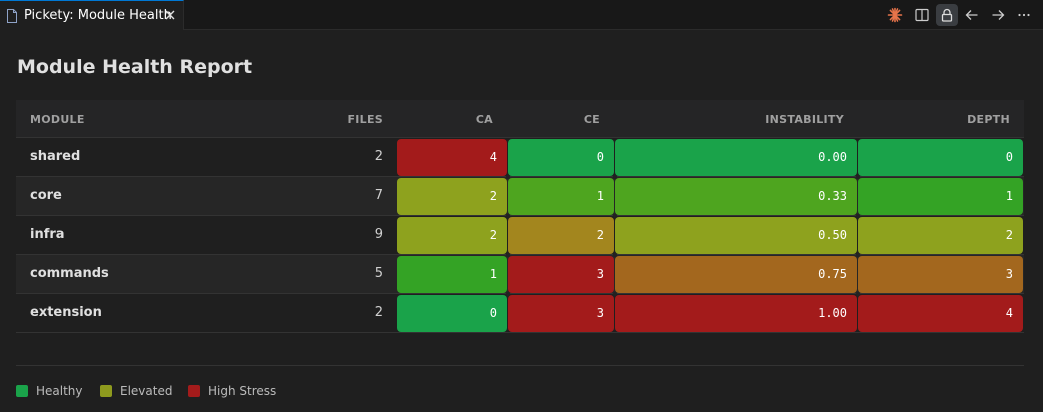 The height and width of the screenshot is (412, 1043). I want to click on column-header-ce: CE, so click(591, 119).